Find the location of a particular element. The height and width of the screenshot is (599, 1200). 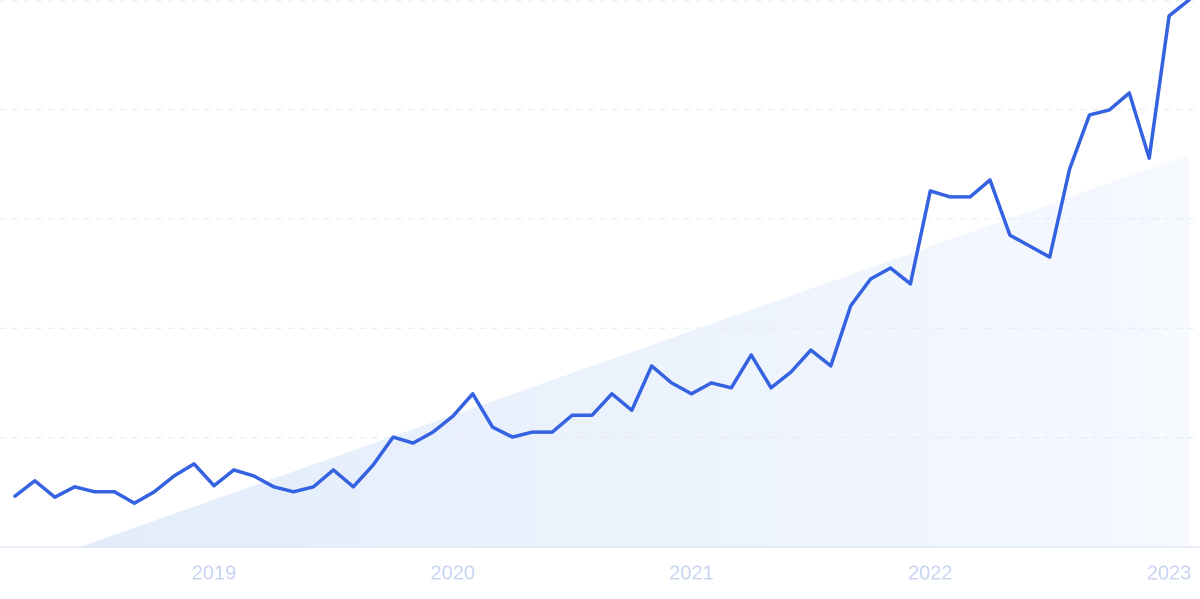

x-tick-label: 2019 is located at coordinates (214, 573).